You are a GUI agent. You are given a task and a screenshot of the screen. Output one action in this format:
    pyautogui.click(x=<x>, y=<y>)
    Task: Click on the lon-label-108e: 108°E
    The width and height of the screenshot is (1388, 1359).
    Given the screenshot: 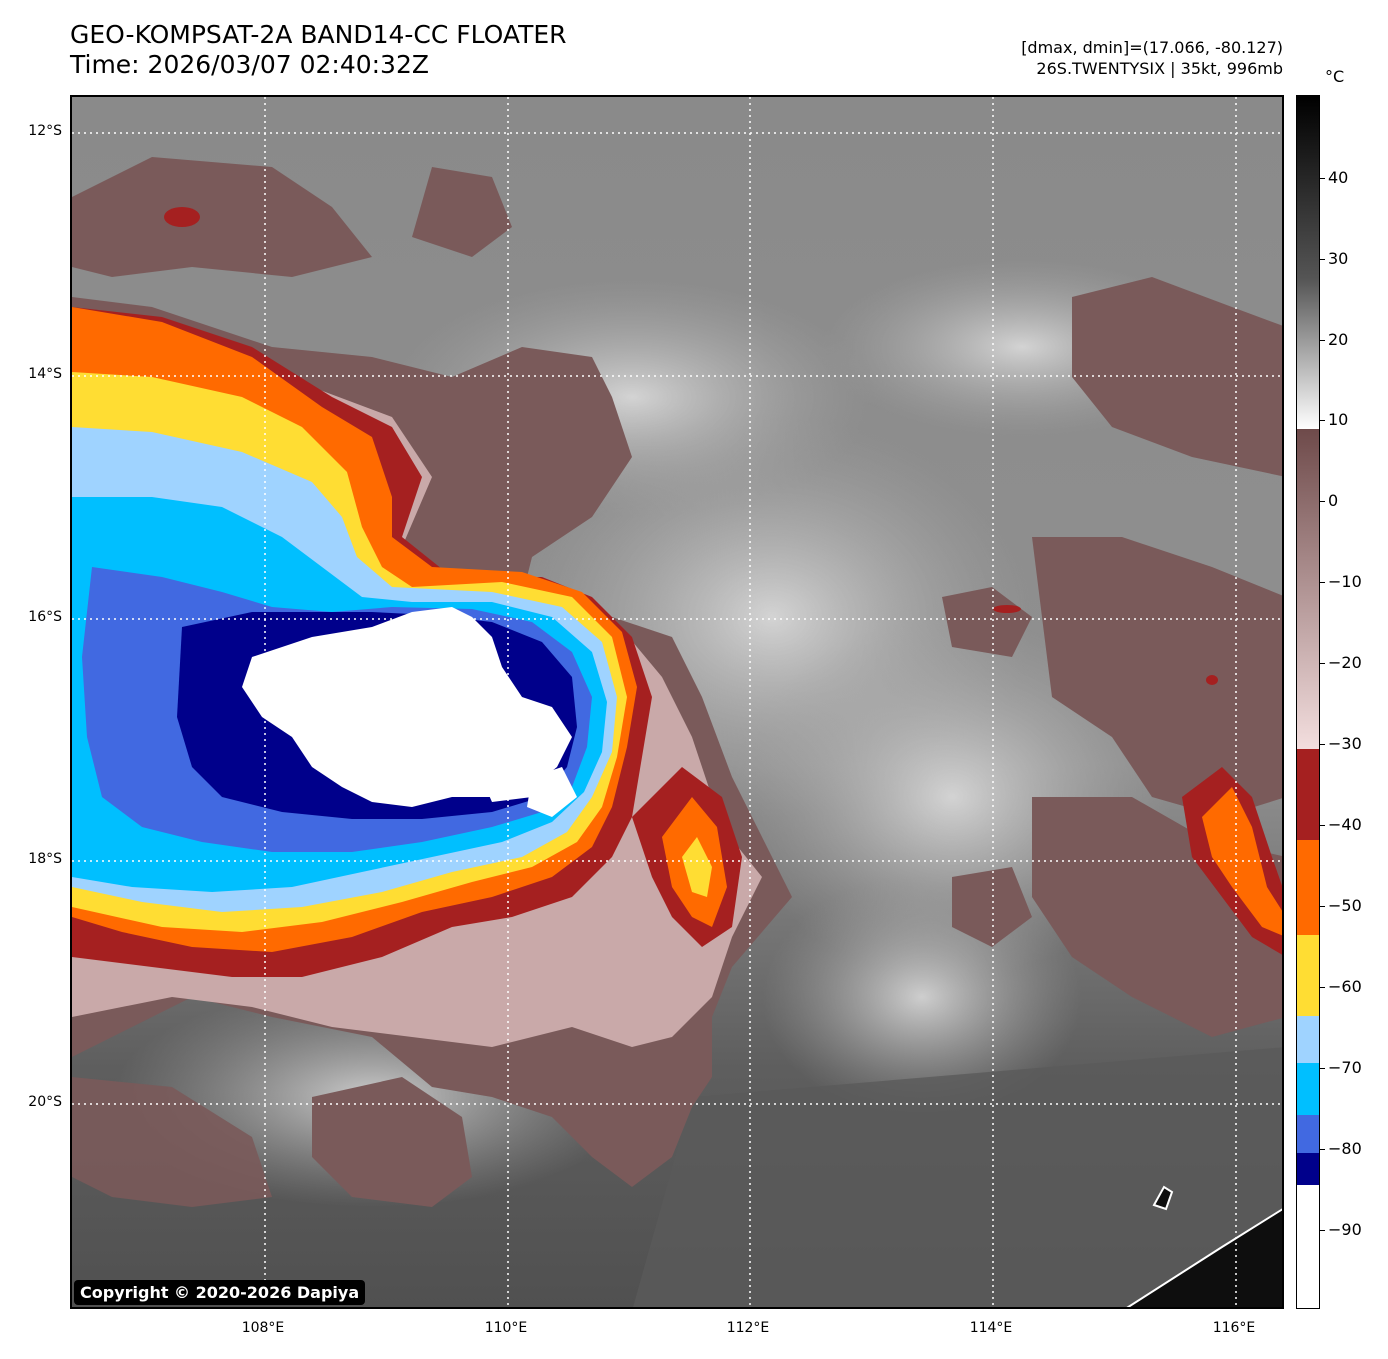 What is the action you would take?
    pyautogui.click(x=263, y=1328)
    